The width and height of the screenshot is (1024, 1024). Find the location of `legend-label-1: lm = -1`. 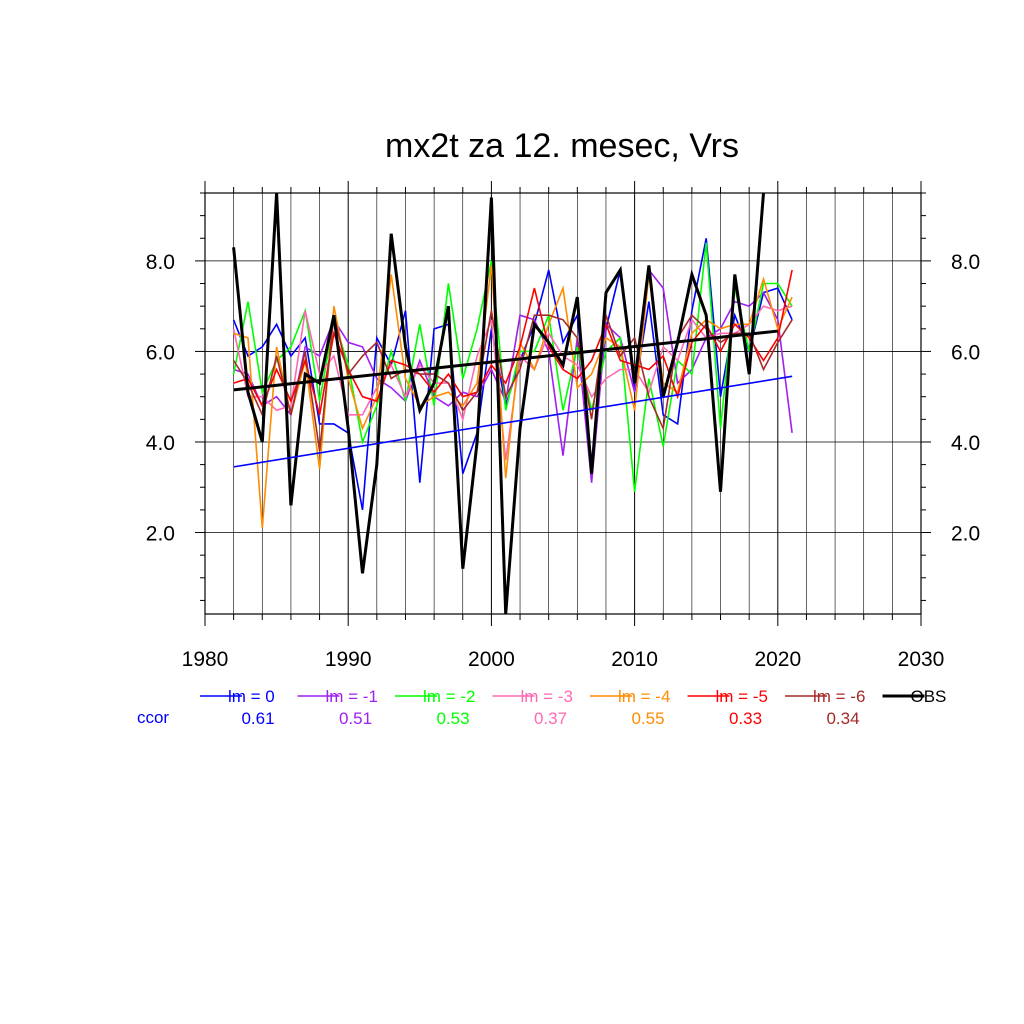

legend-label-1: lm = -1 is located at coordinates (352, 696).